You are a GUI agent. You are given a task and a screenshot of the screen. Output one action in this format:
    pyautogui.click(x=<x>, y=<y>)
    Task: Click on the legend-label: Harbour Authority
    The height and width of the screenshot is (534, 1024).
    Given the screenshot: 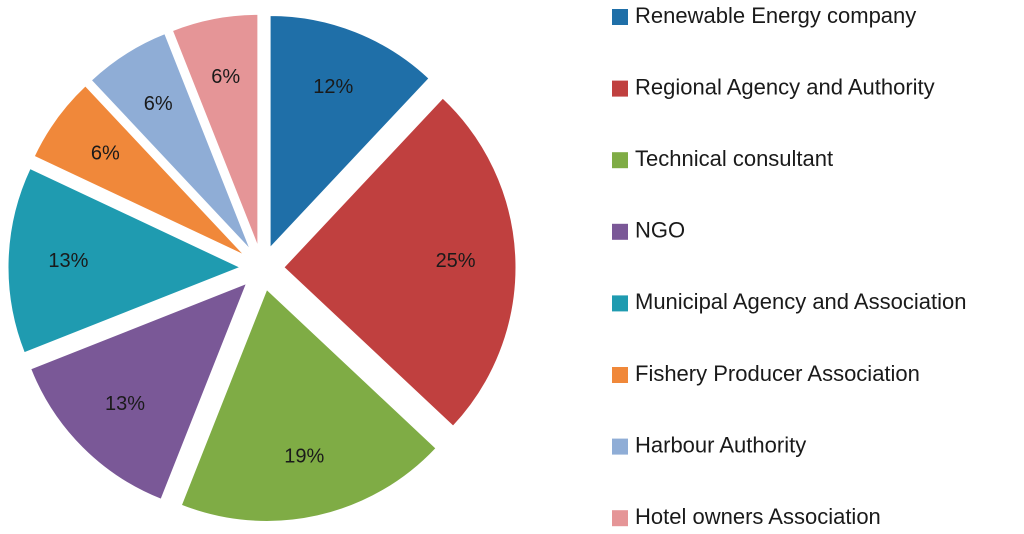 What is the action you would take?
    pyautogui.click(x=720, y=444)
    